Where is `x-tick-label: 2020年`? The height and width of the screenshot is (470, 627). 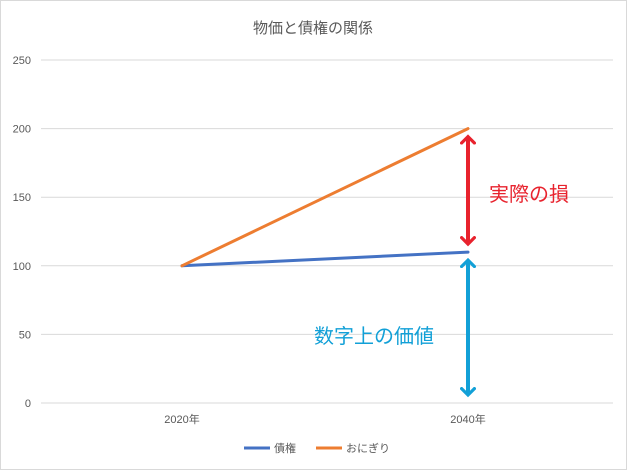 x-tick-label: 2020年 is located at coordinates (181, 419).